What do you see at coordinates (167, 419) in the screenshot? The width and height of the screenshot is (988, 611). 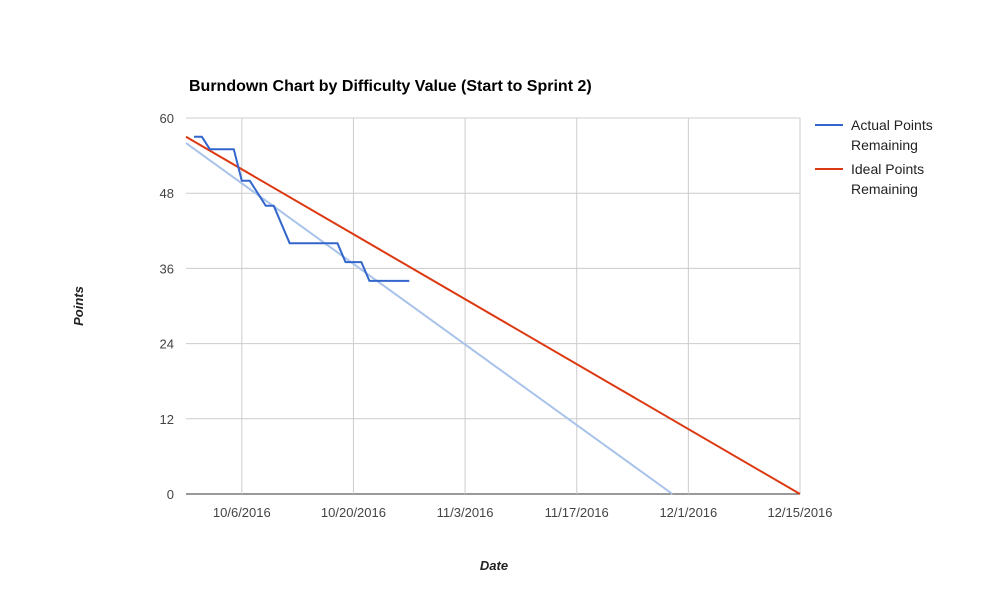 I see `y-tick-label: 12` at bounding box center [167, 419].